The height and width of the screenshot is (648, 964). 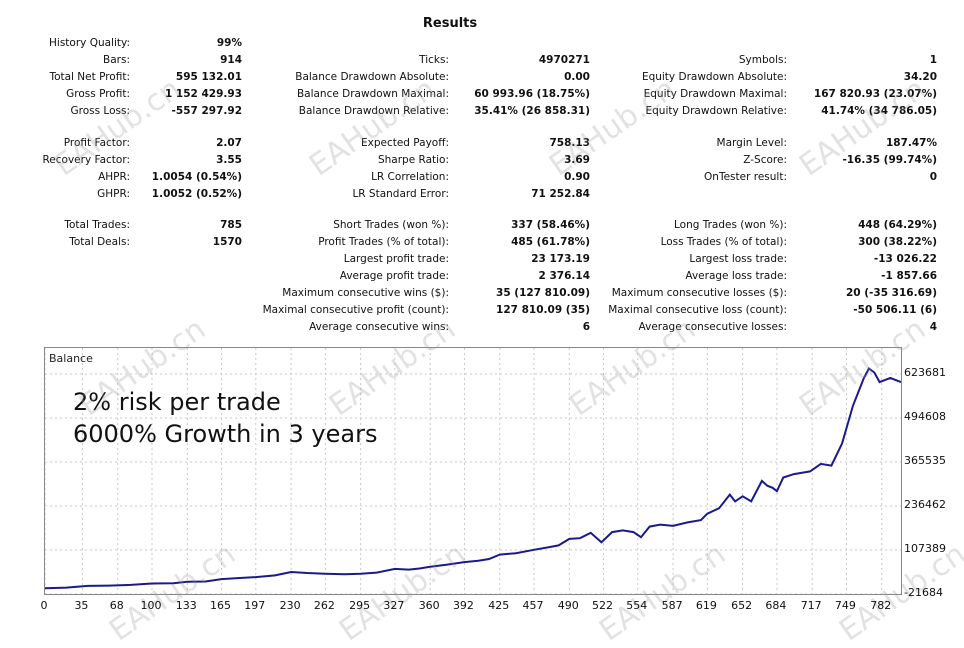 What do you see at coordinates (879, 111) in the screenshot?
I see `stat-value: 41.74% (34 786.05)` at bounding box center [879, 111].